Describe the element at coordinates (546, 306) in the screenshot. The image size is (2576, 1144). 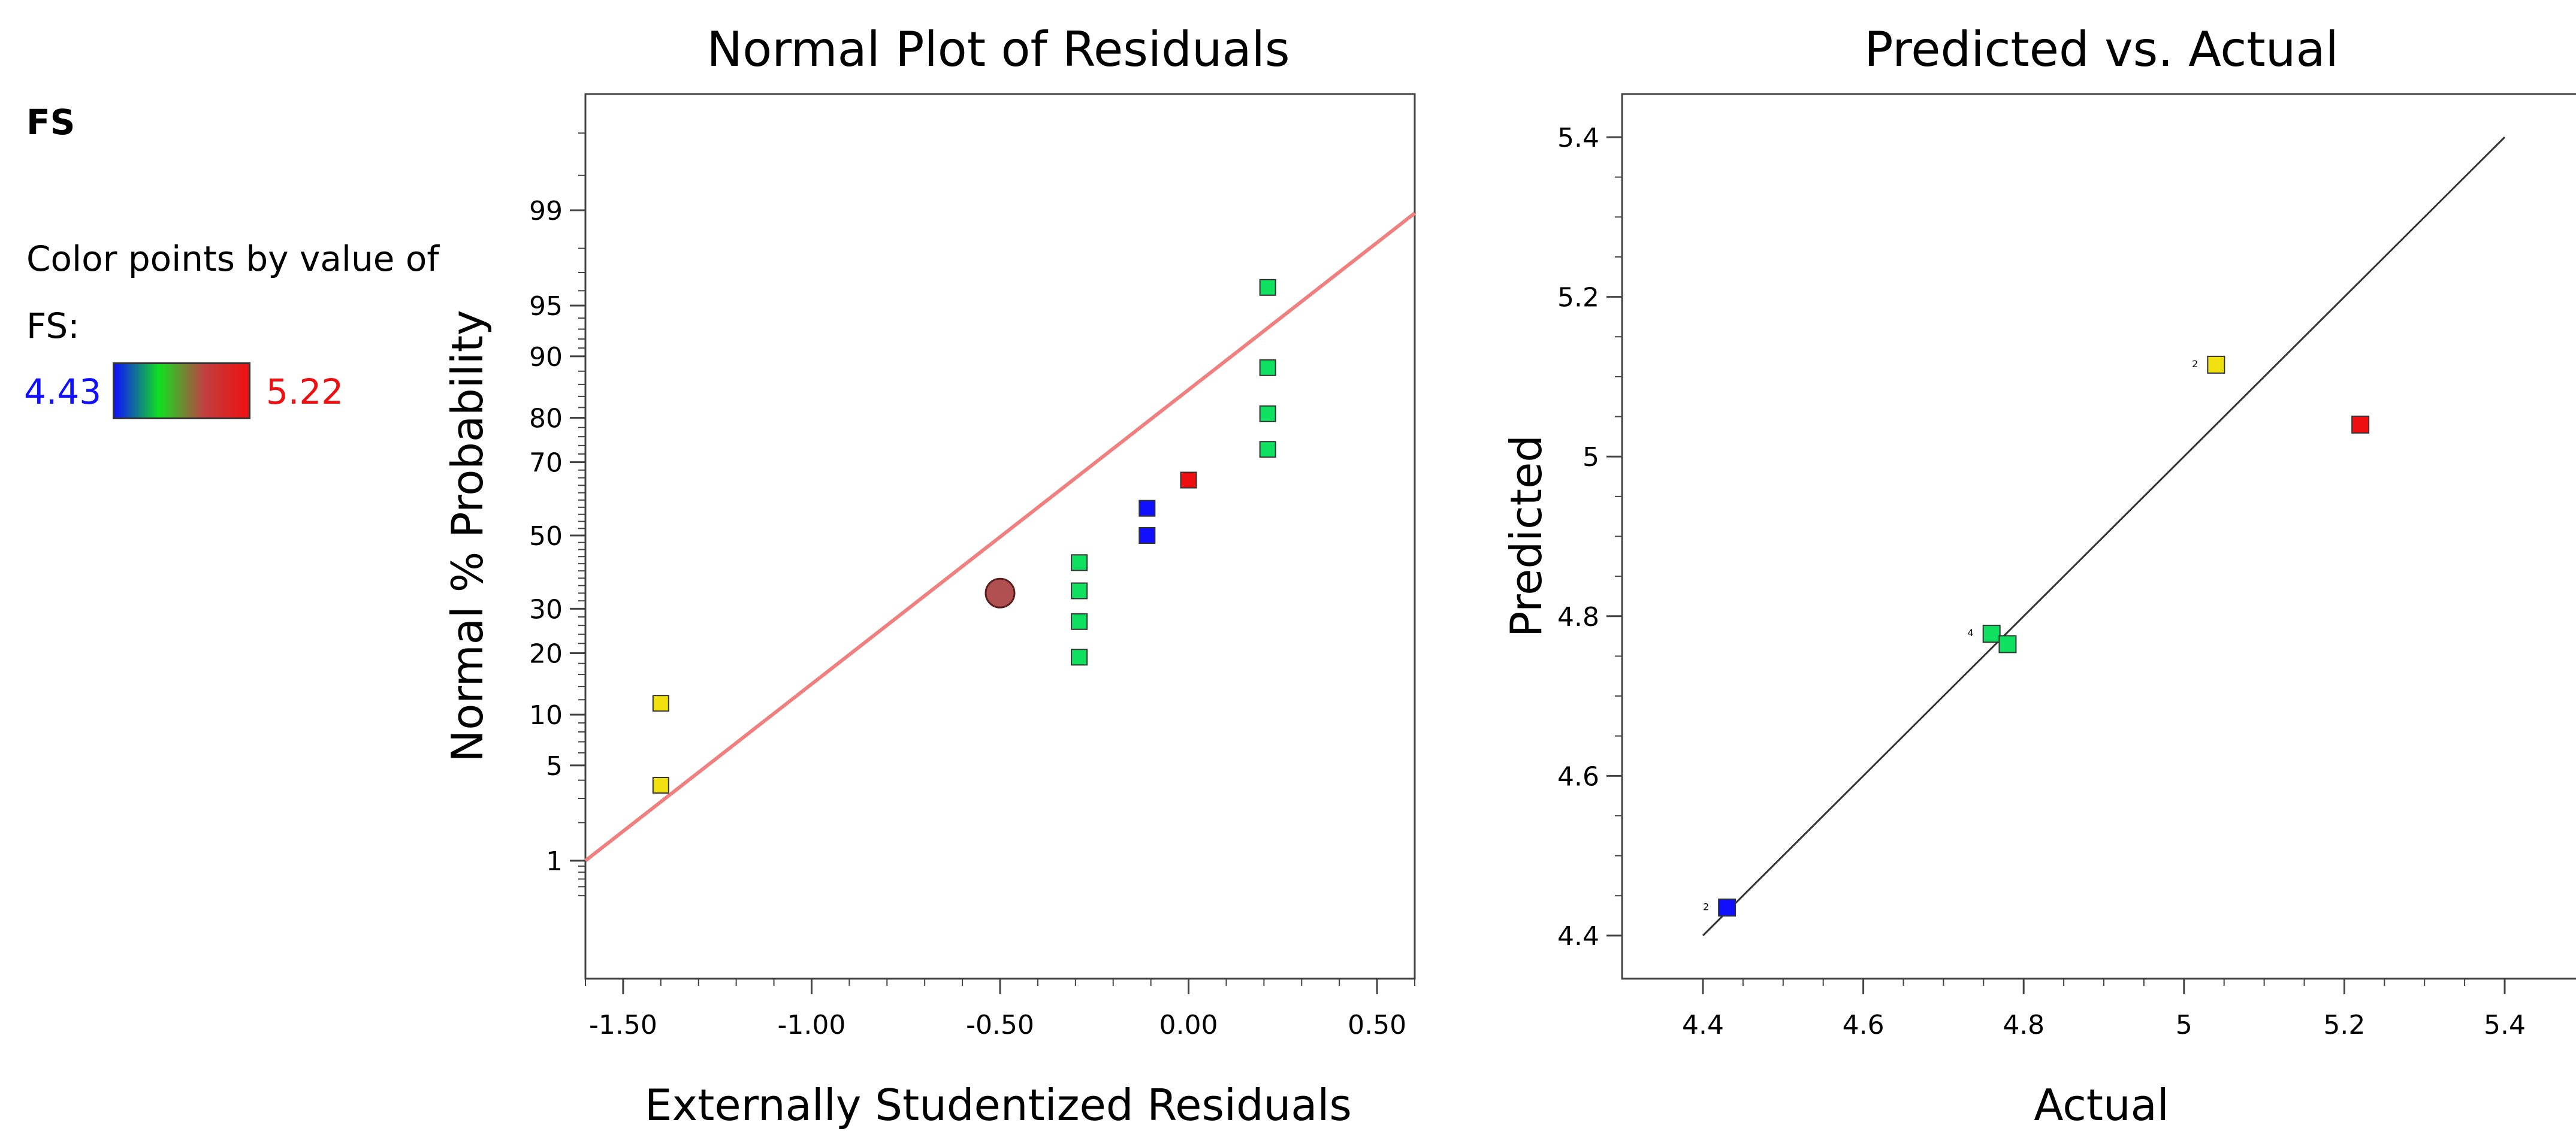
I see `y-tick-label: 95` at that location.